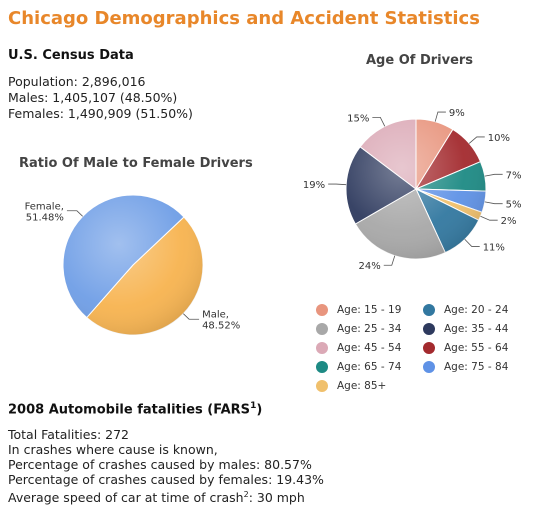 This screenshot has width=551, height=507. Describe the element at coordinates (370, 266) in the screenshot. I see `data-label-age-25-34: 24%` at that location.